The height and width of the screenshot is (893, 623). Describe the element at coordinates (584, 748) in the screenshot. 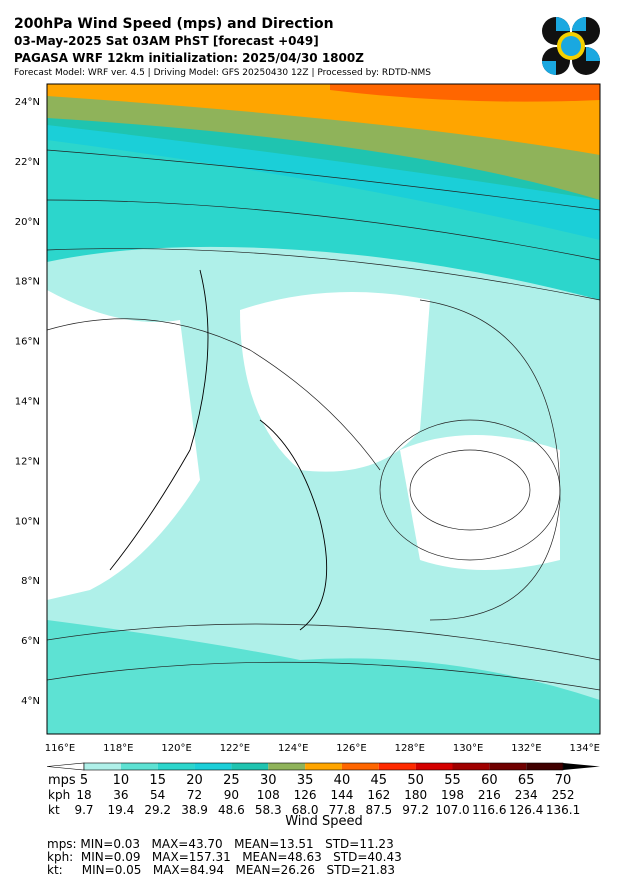

I see `lon-label: 134°E` at that location.